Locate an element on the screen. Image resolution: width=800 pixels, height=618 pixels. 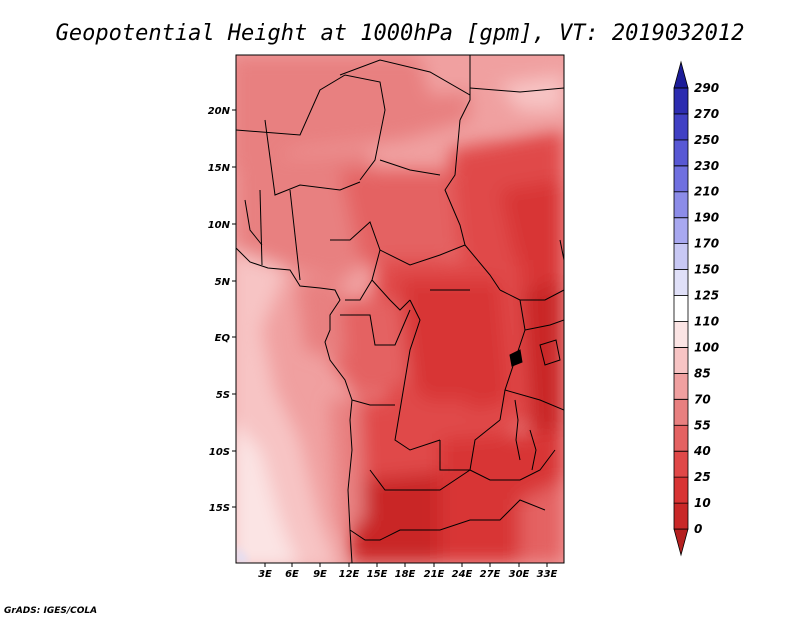
colorbar-label: 10 is located at coordinates (702, 503).